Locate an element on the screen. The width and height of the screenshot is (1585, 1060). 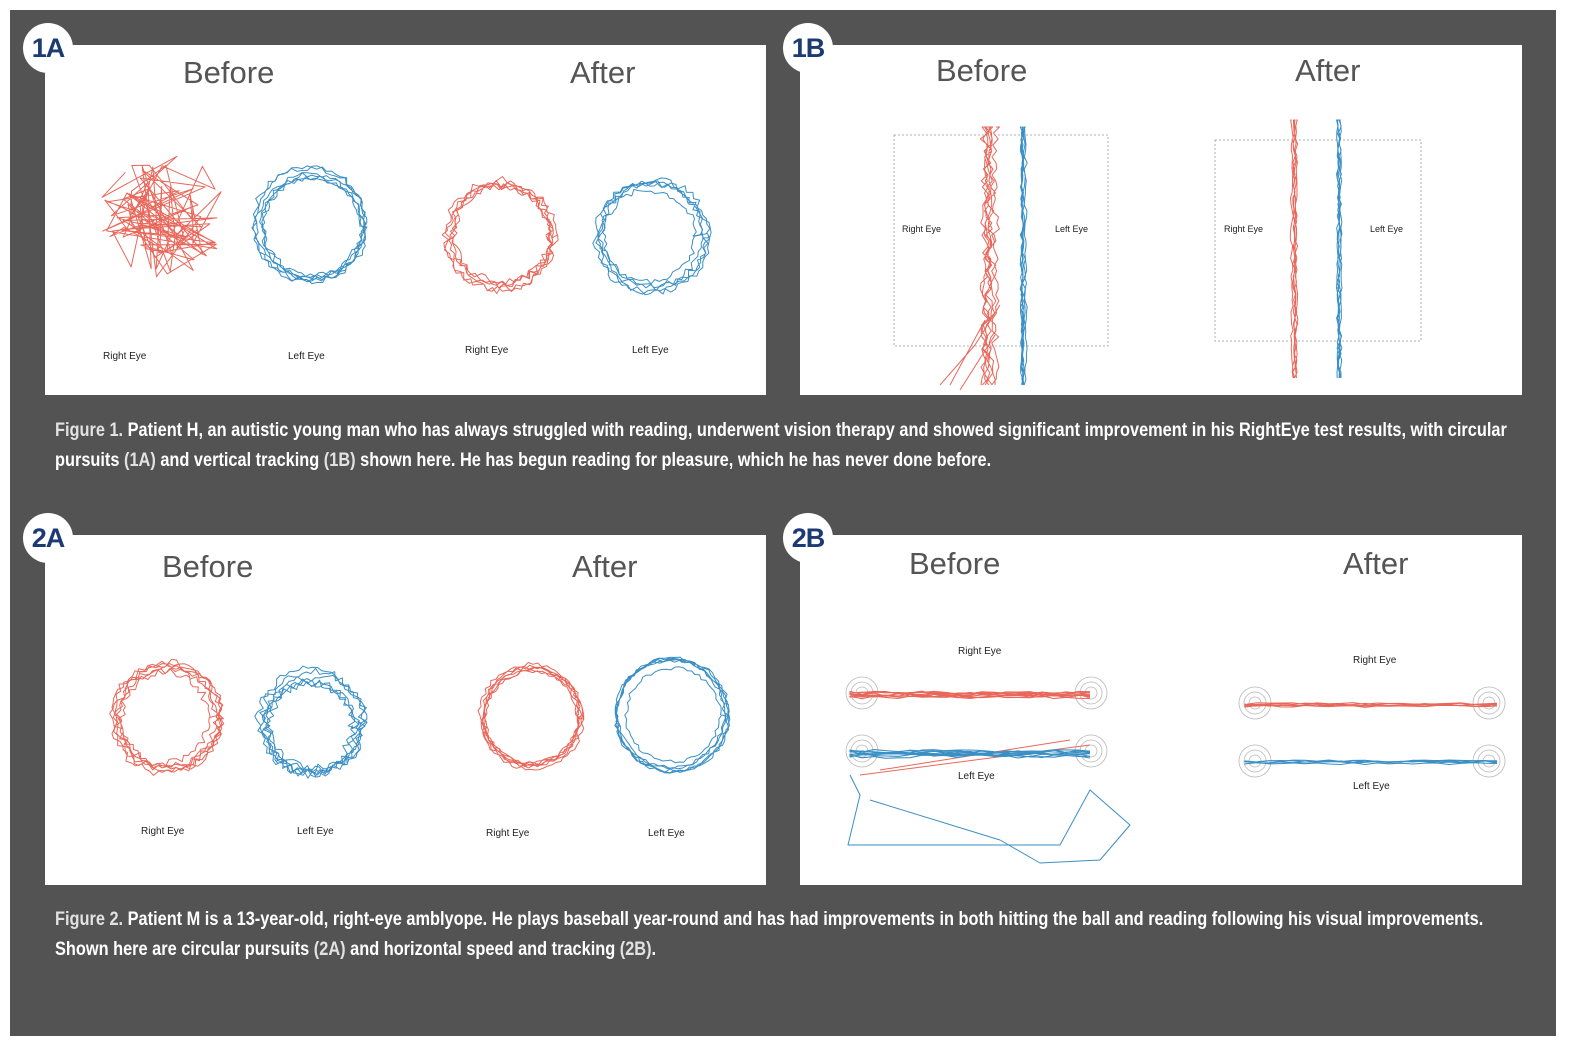
panel-1b-before-right-eye-label: Right Eye is located at coordinates (922, 229).